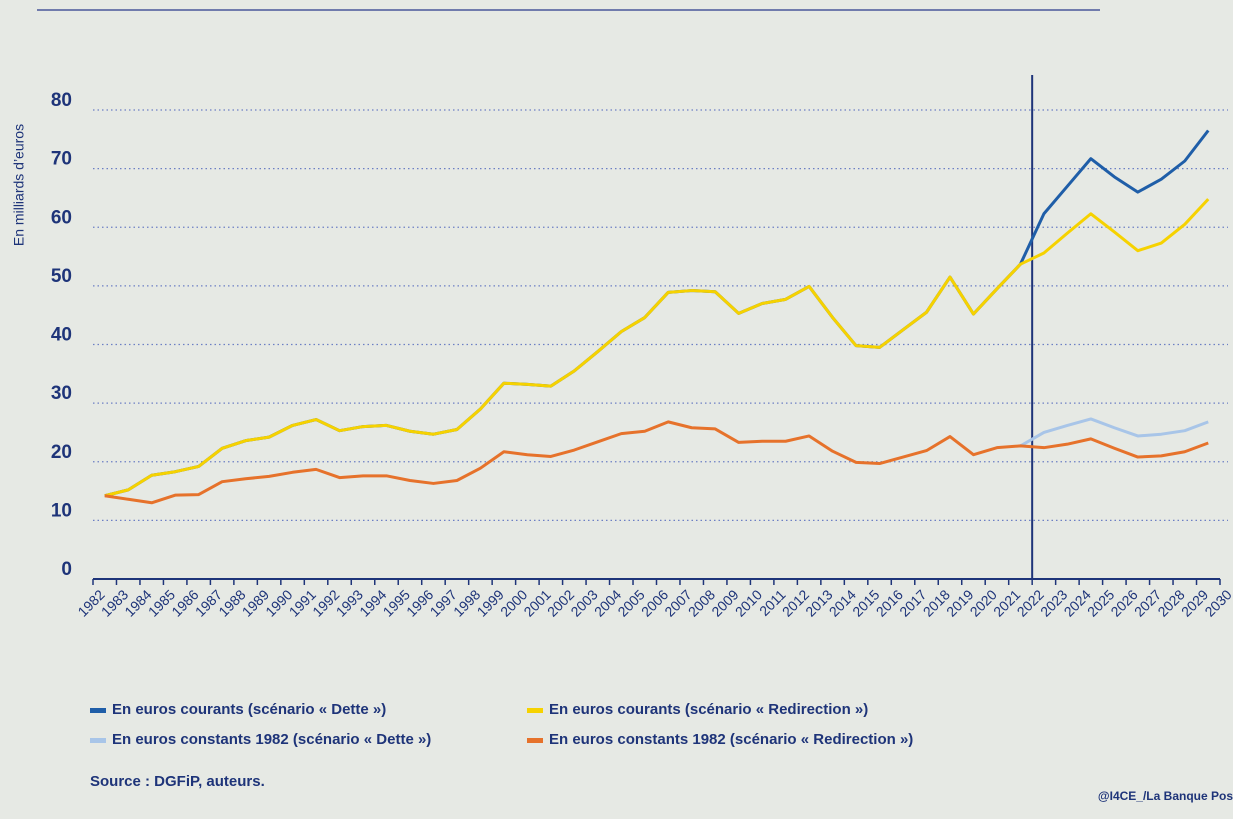 This screenshot has height=819, width=1233. Describe the element at coordinates (177, 781) in the screenshot. I see `source: Source : DGFiP, auteurs.` at that location.